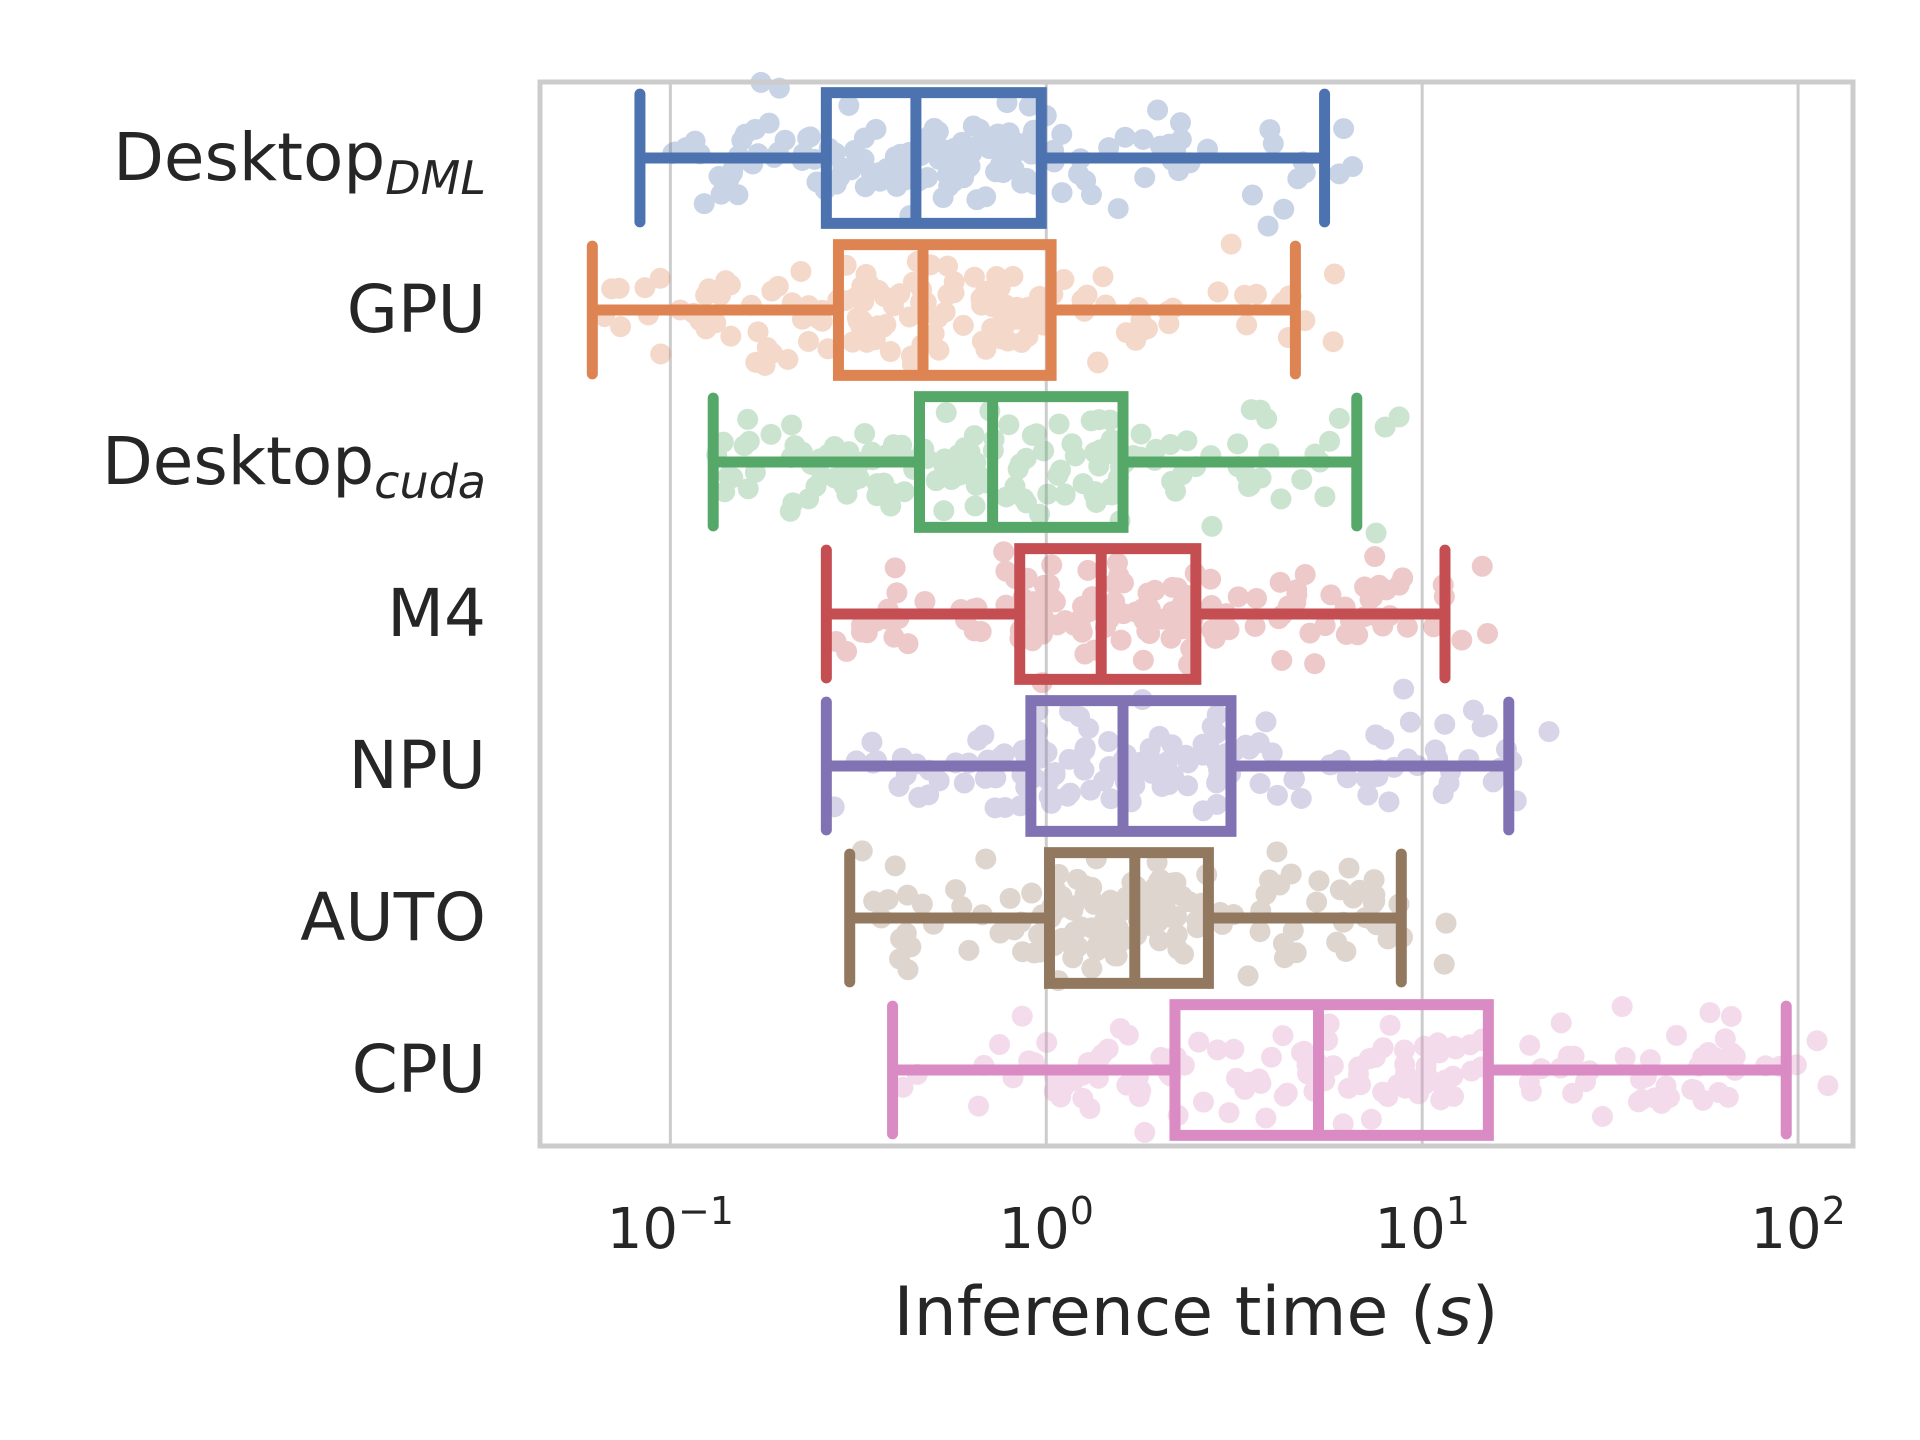  I want to click on strip-points, so click(1013, 154).